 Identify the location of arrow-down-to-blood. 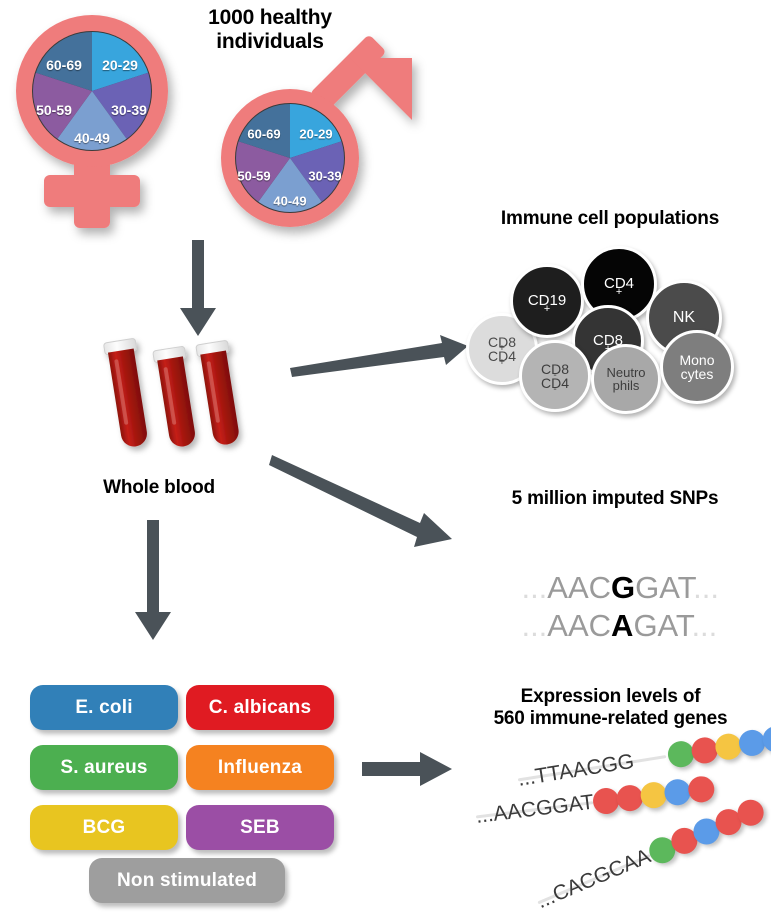
(198, 288).